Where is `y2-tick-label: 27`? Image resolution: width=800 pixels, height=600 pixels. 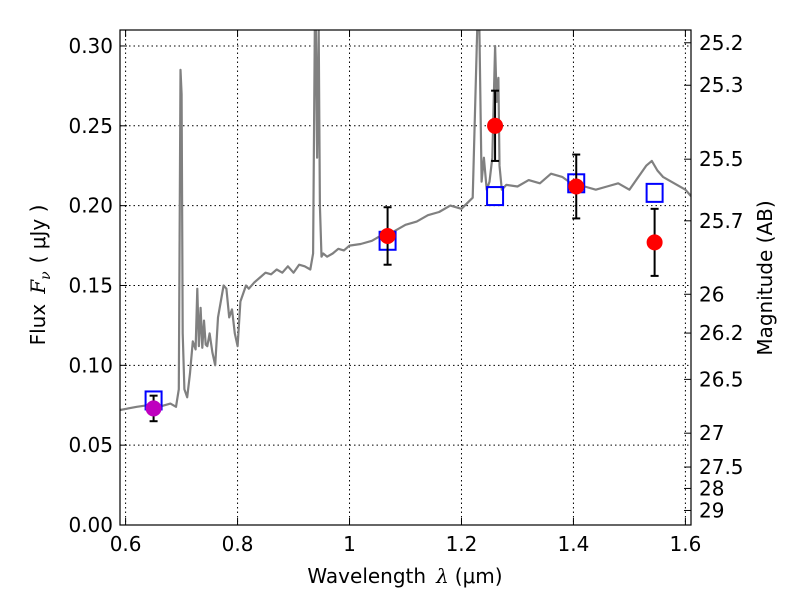 y2-tick-label: 27 is located at coordinates (711, 433).